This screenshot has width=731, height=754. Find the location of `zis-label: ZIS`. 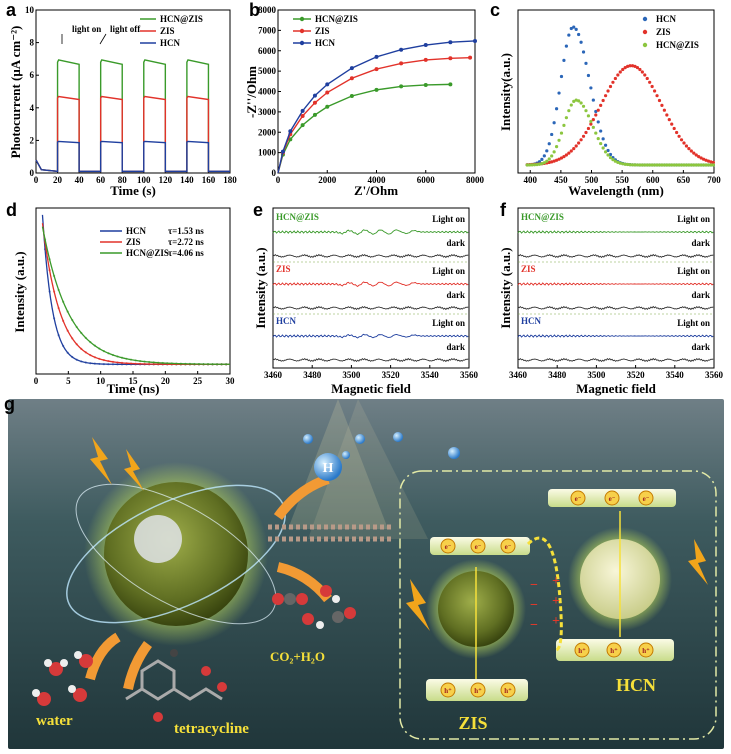

zis-label: ZIS is located at coordinates (472, 723).